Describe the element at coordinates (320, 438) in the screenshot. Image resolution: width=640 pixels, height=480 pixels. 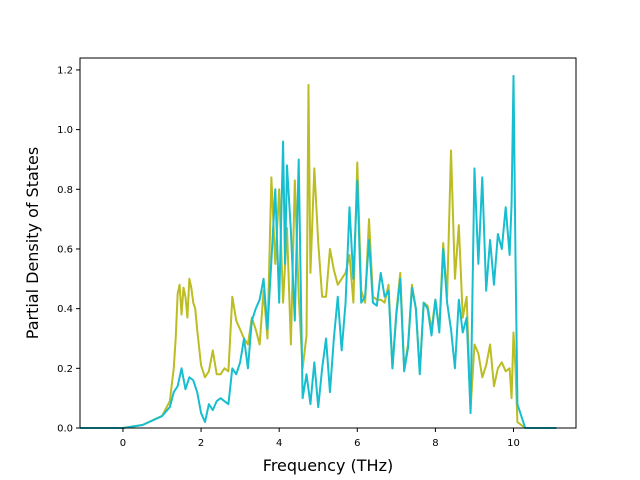
I see `x-axis-ticks: 0 2 4 6 8 10` at that location.